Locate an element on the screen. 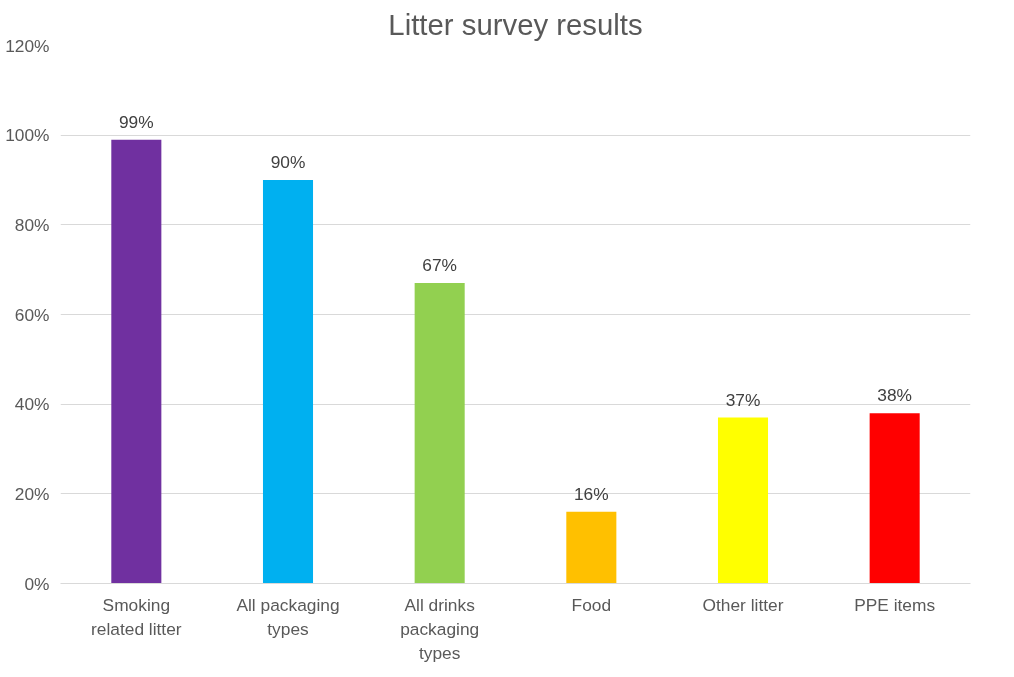  x-tick-label: PPE items is located at coordinates (895, 604).